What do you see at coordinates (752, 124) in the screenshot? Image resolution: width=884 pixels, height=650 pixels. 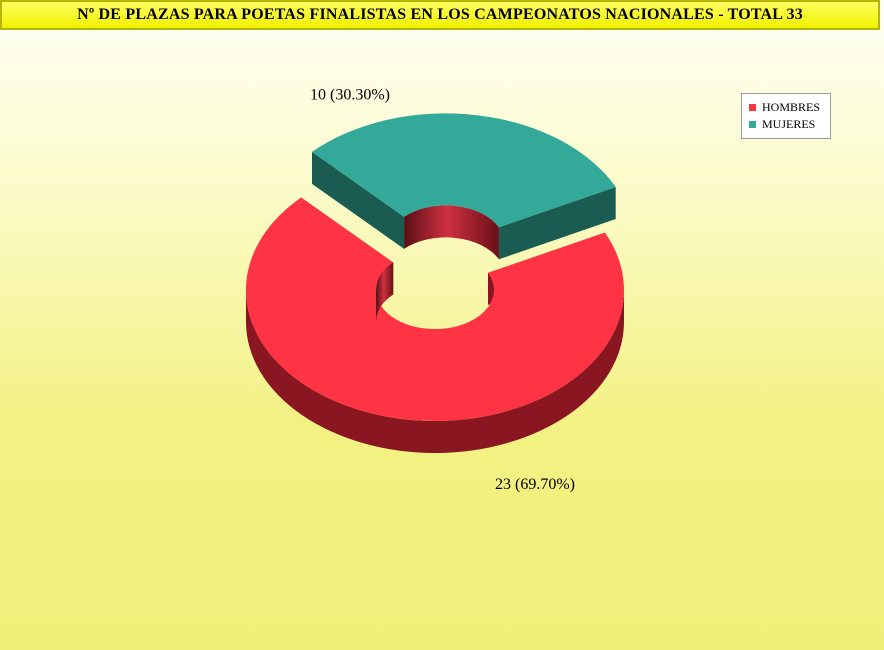 I see `legend-swatch-mujeres` at bounding box center [752, 124].